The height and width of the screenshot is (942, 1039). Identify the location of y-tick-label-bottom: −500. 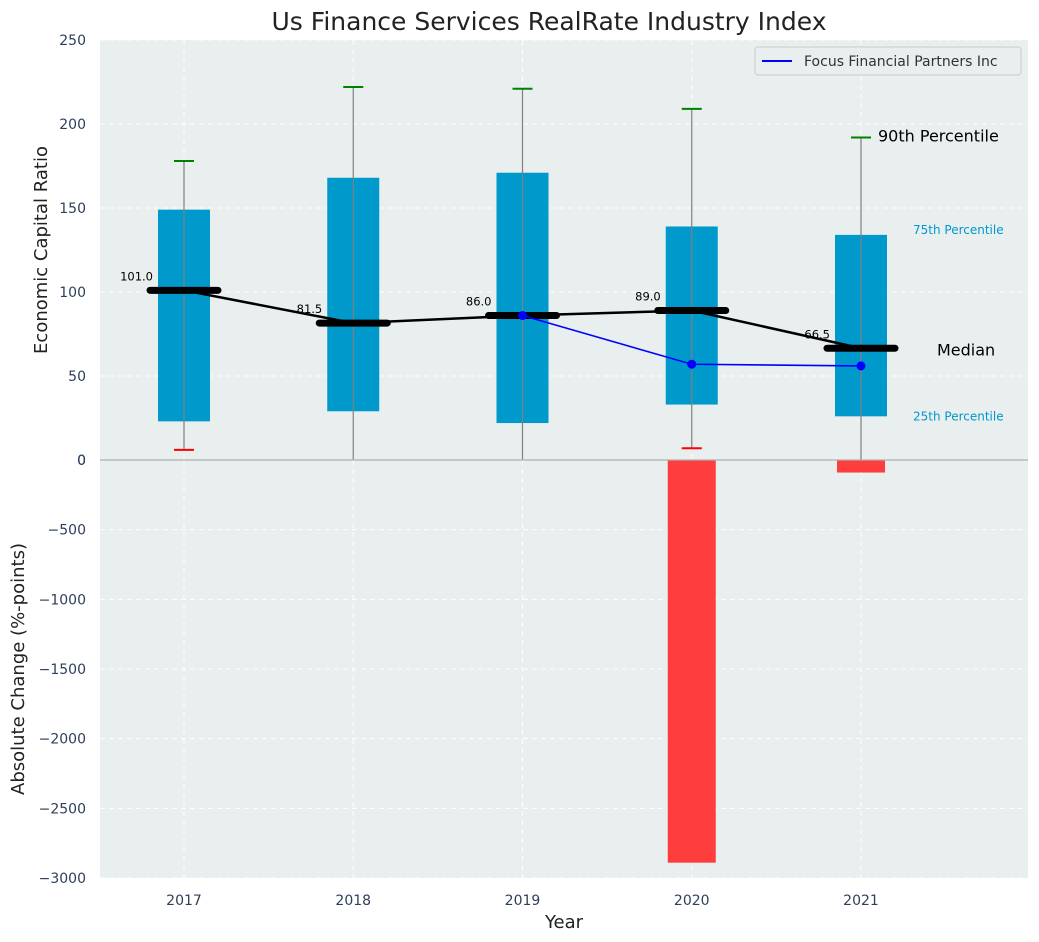
(67, 531).